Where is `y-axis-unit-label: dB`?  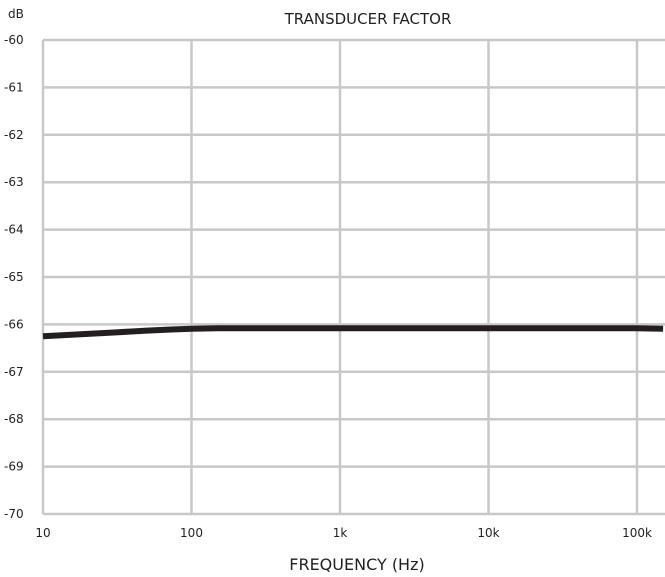 y-axis-unit-label: dB is located at coordinates (16, 14).